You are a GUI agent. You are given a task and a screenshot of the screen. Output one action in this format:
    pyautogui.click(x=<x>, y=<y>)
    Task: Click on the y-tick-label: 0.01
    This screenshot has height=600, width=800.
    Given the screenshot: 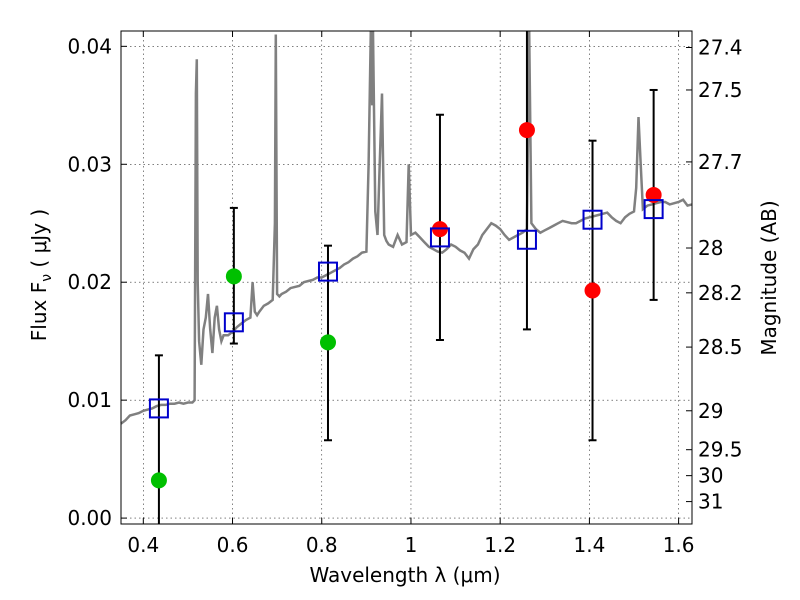 What is the action you would take?
    pyautogui.click(x=89, y=400)
    